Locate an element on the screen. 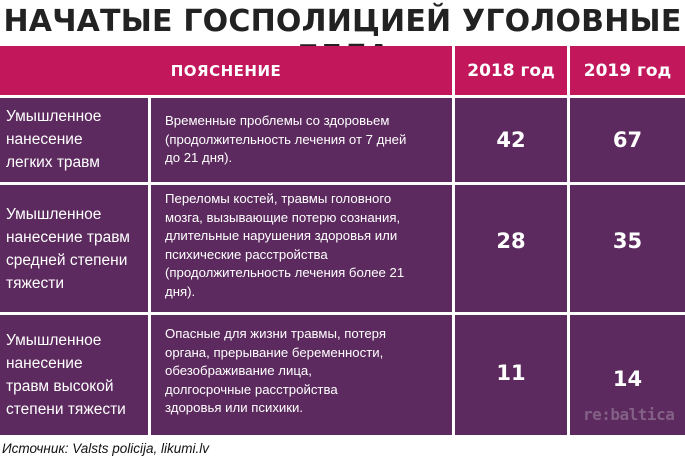 Image resolution: width=685 pixels, height=468 pixels. category-line: средней степени is located at coordinates (67, 260).